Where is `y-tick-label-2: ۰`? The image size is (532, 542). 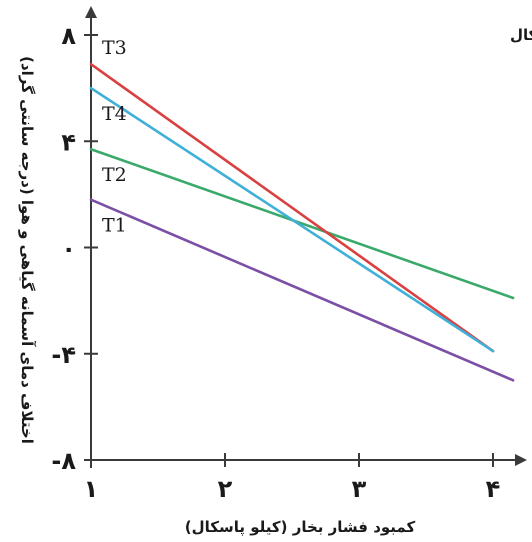 y-tick-label-2: ۰ is located at coordinates (68, 249).